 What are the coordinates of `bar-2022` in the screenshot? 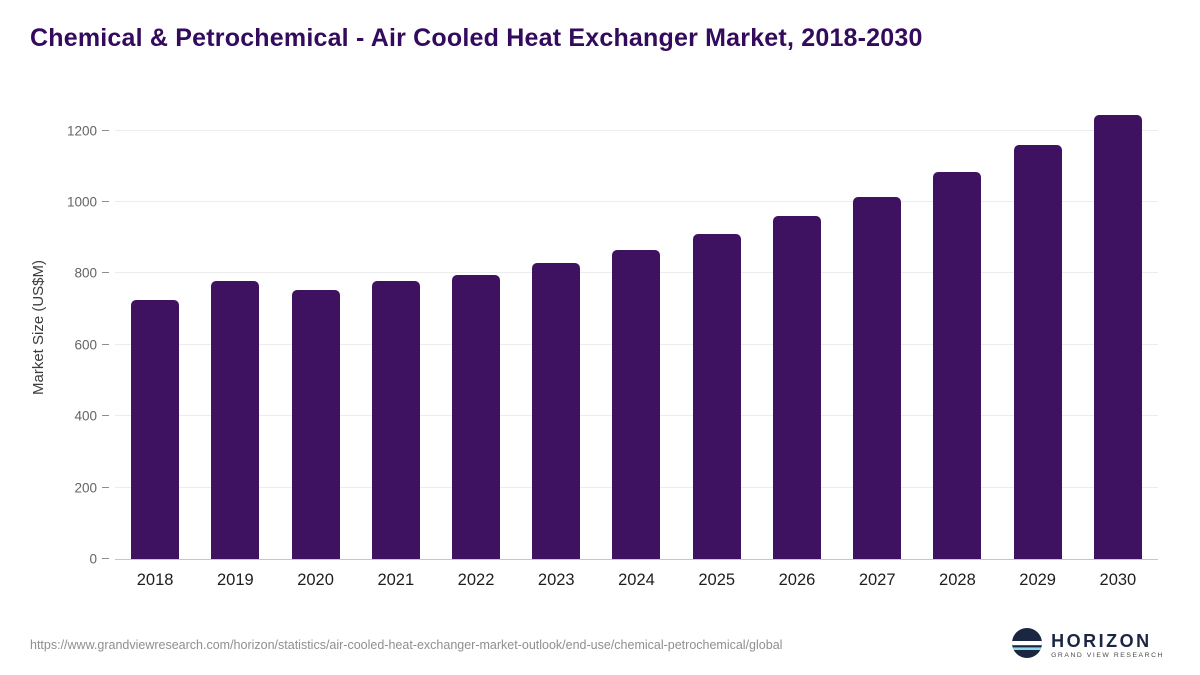 It's located at (476, 417).